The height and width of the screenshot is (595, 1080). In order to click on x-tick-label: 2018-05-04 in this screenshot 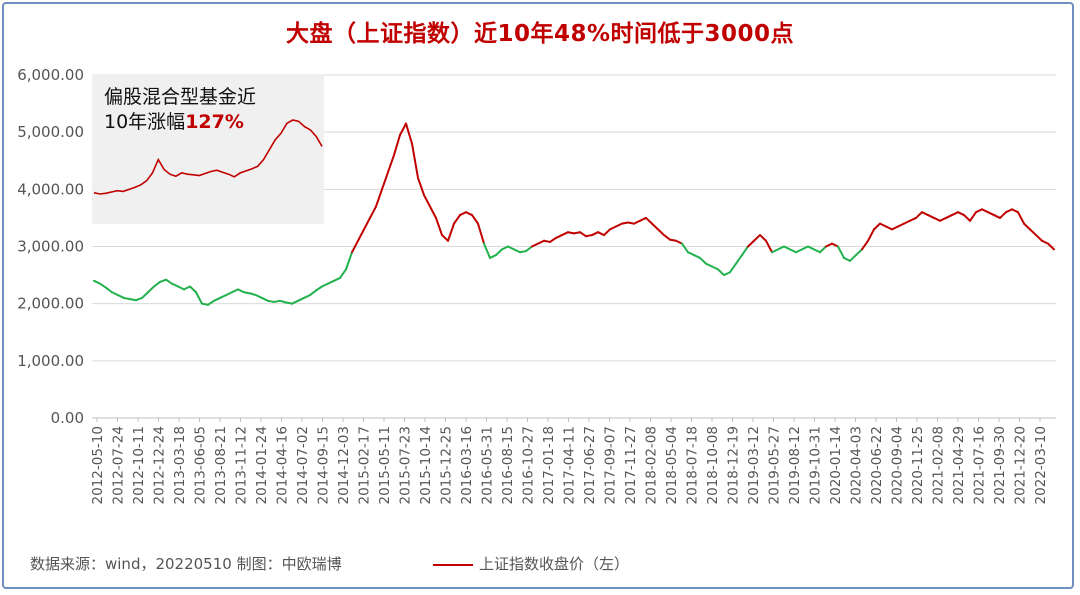, I will do `click(672, 465)`.